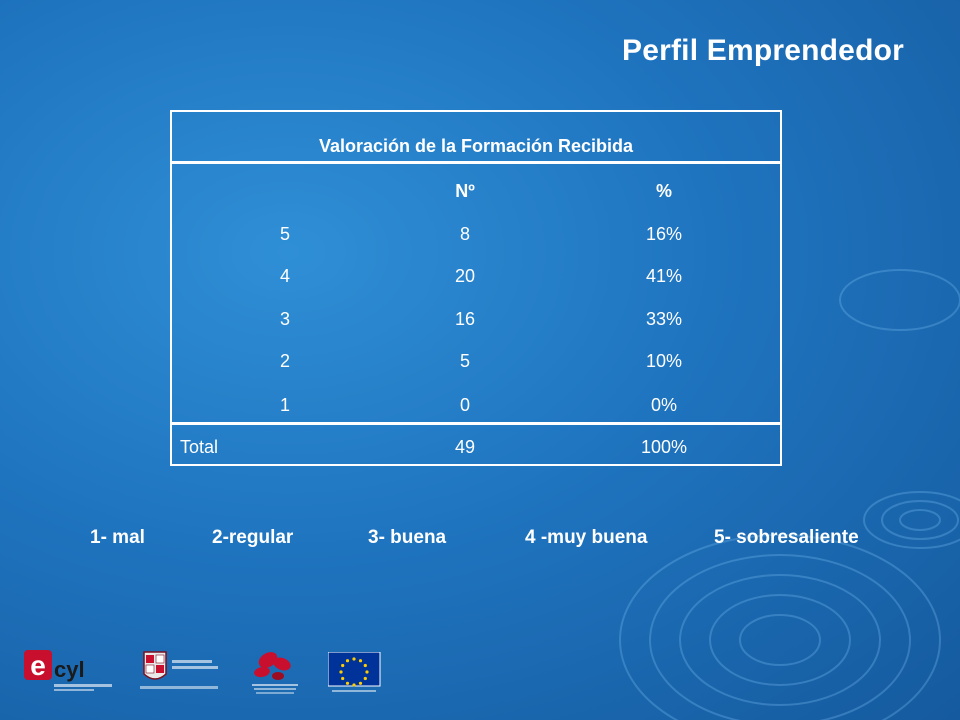  I want to click on total-count: 49, so click(465, 447).